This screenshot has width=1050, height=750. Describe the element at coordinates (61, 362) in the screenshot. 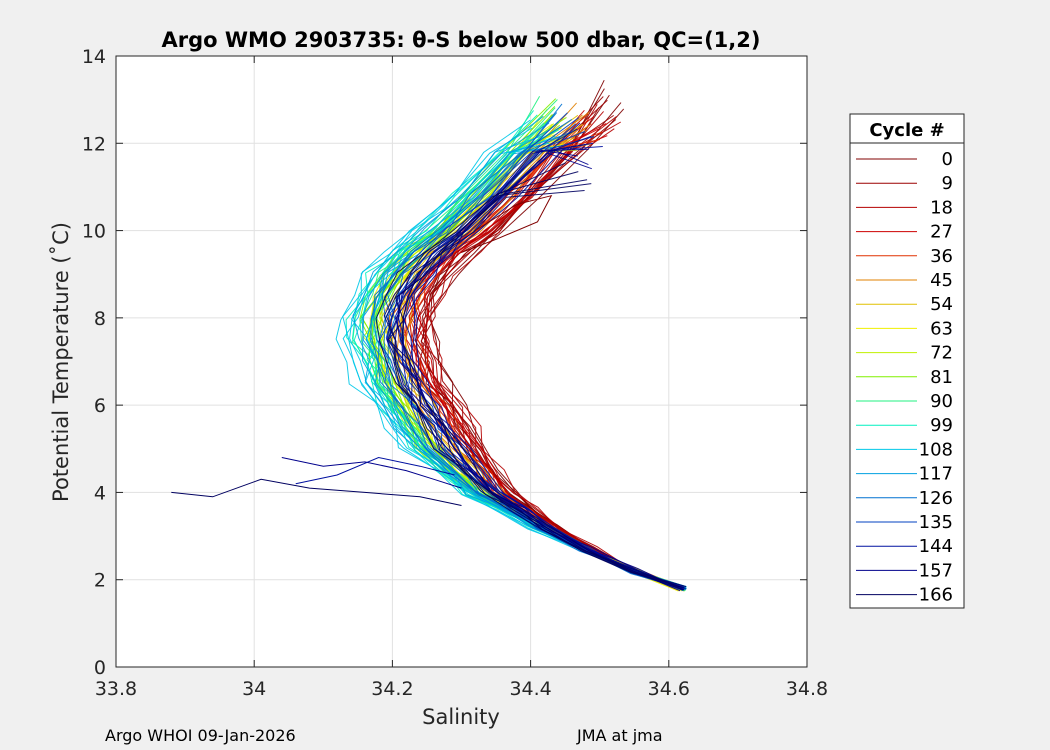

I see `y-axis-label: Potential Temperature (˚C)` at that location.